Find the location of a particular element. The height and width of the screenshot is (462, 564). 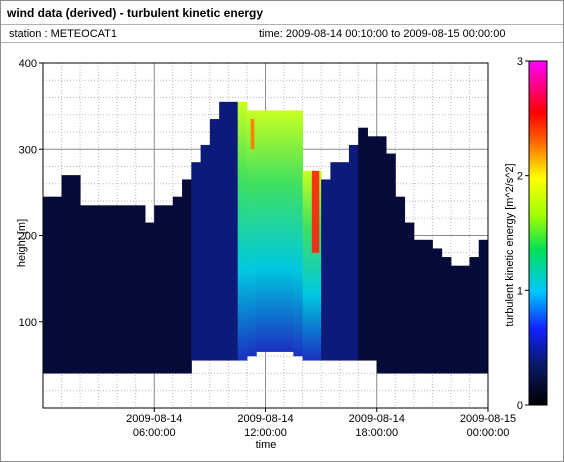

y-tick-label: 100 is located at coordinates (28, 323).